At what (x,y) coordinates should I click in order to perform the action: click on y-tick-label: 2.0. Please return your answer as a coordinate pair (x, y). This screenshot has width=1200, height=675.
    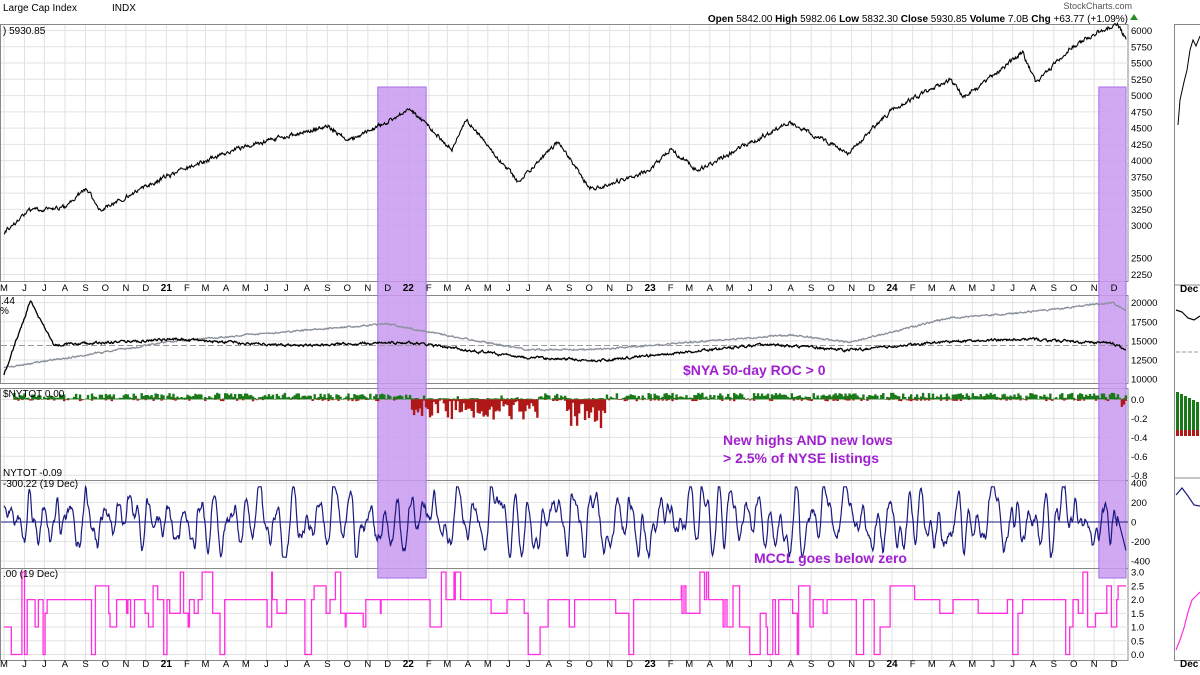
    Looking at the image, I should click on (1137, 600).